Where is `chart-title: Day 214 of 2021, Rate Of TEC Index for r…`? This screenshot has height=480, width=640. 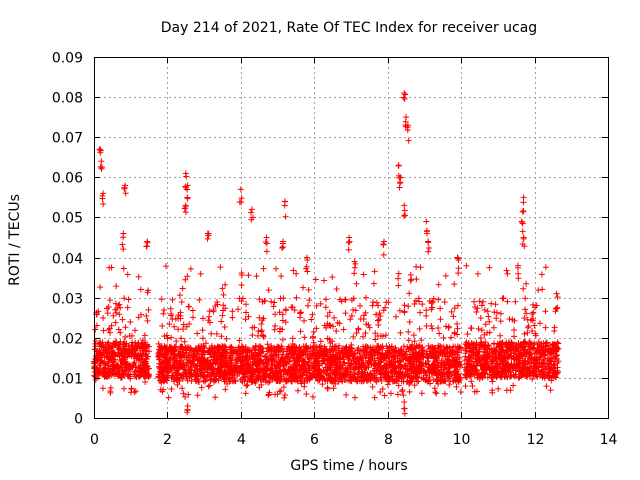 chart-title: Day 214 of 2021, Rate Of TEC Index for r… is located at coordinates (349, 28).